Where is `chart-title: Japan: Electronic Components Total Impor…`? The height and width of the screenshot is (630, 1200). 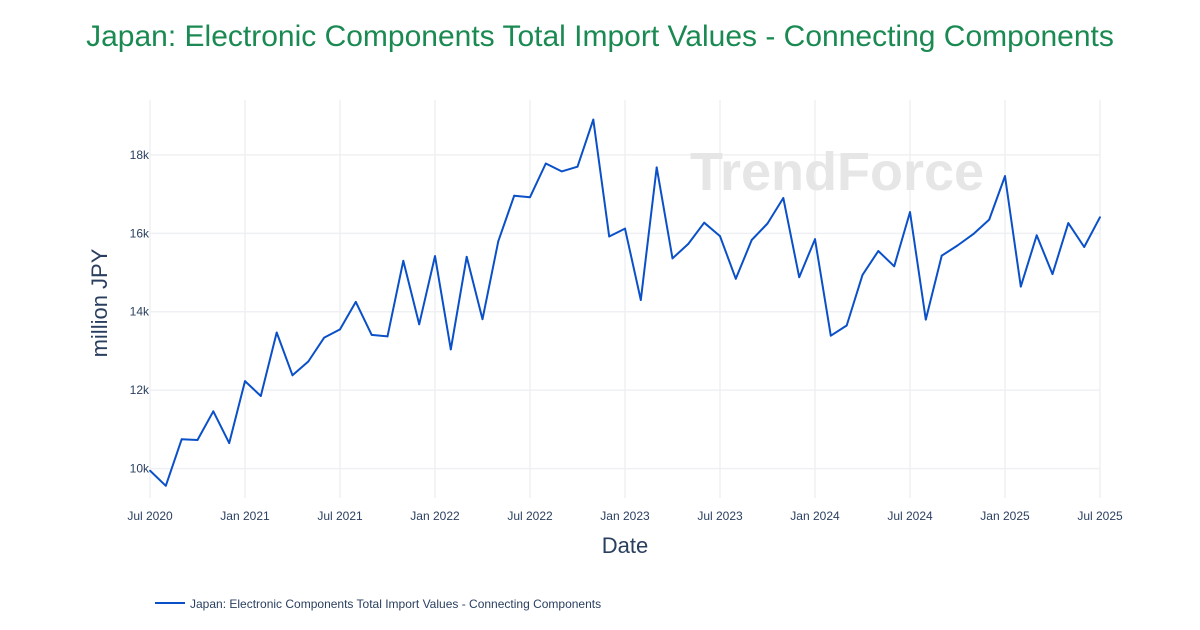
chart-title: Japan: Electronic Components Total Impor… is located at coordinates (600, 36).